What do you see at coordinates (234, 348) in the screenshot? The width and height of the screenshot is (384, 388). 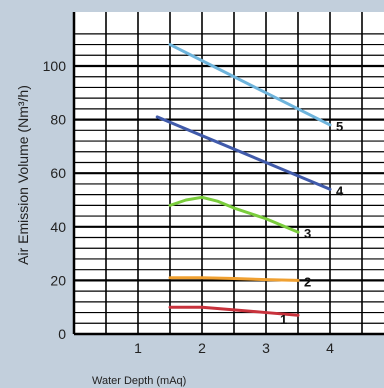 I see `x-axis-ticks: 1 2 3 4` at bounding box center [234, 348].